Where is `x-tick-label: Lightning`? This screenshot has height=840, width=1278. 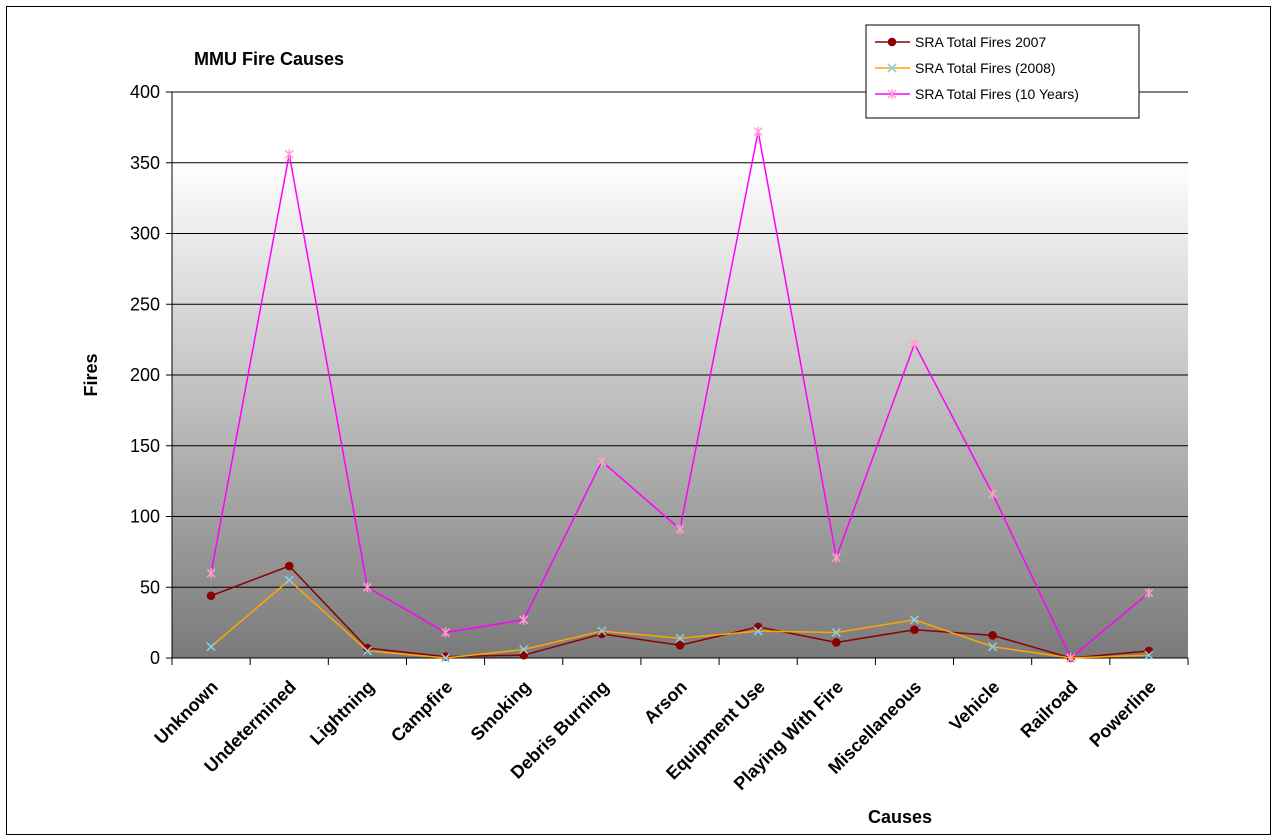
x-tick-label: Lightning is located at coordinates (342, 713).